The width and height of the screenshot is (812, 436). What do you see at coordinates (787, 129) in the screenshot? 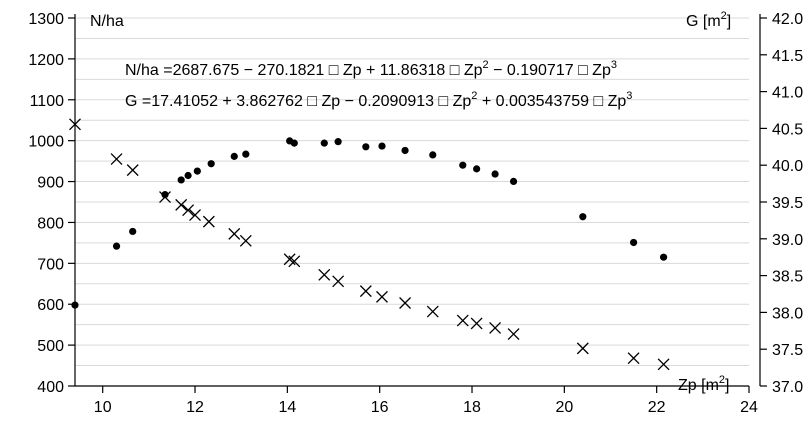
I see `y-right-tick-label: 40.5` at bounding box center [787, 129].